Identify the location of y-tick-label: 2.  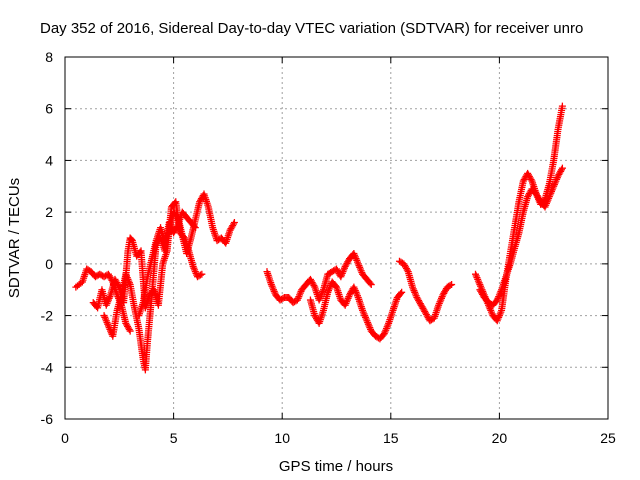
(49, 212).